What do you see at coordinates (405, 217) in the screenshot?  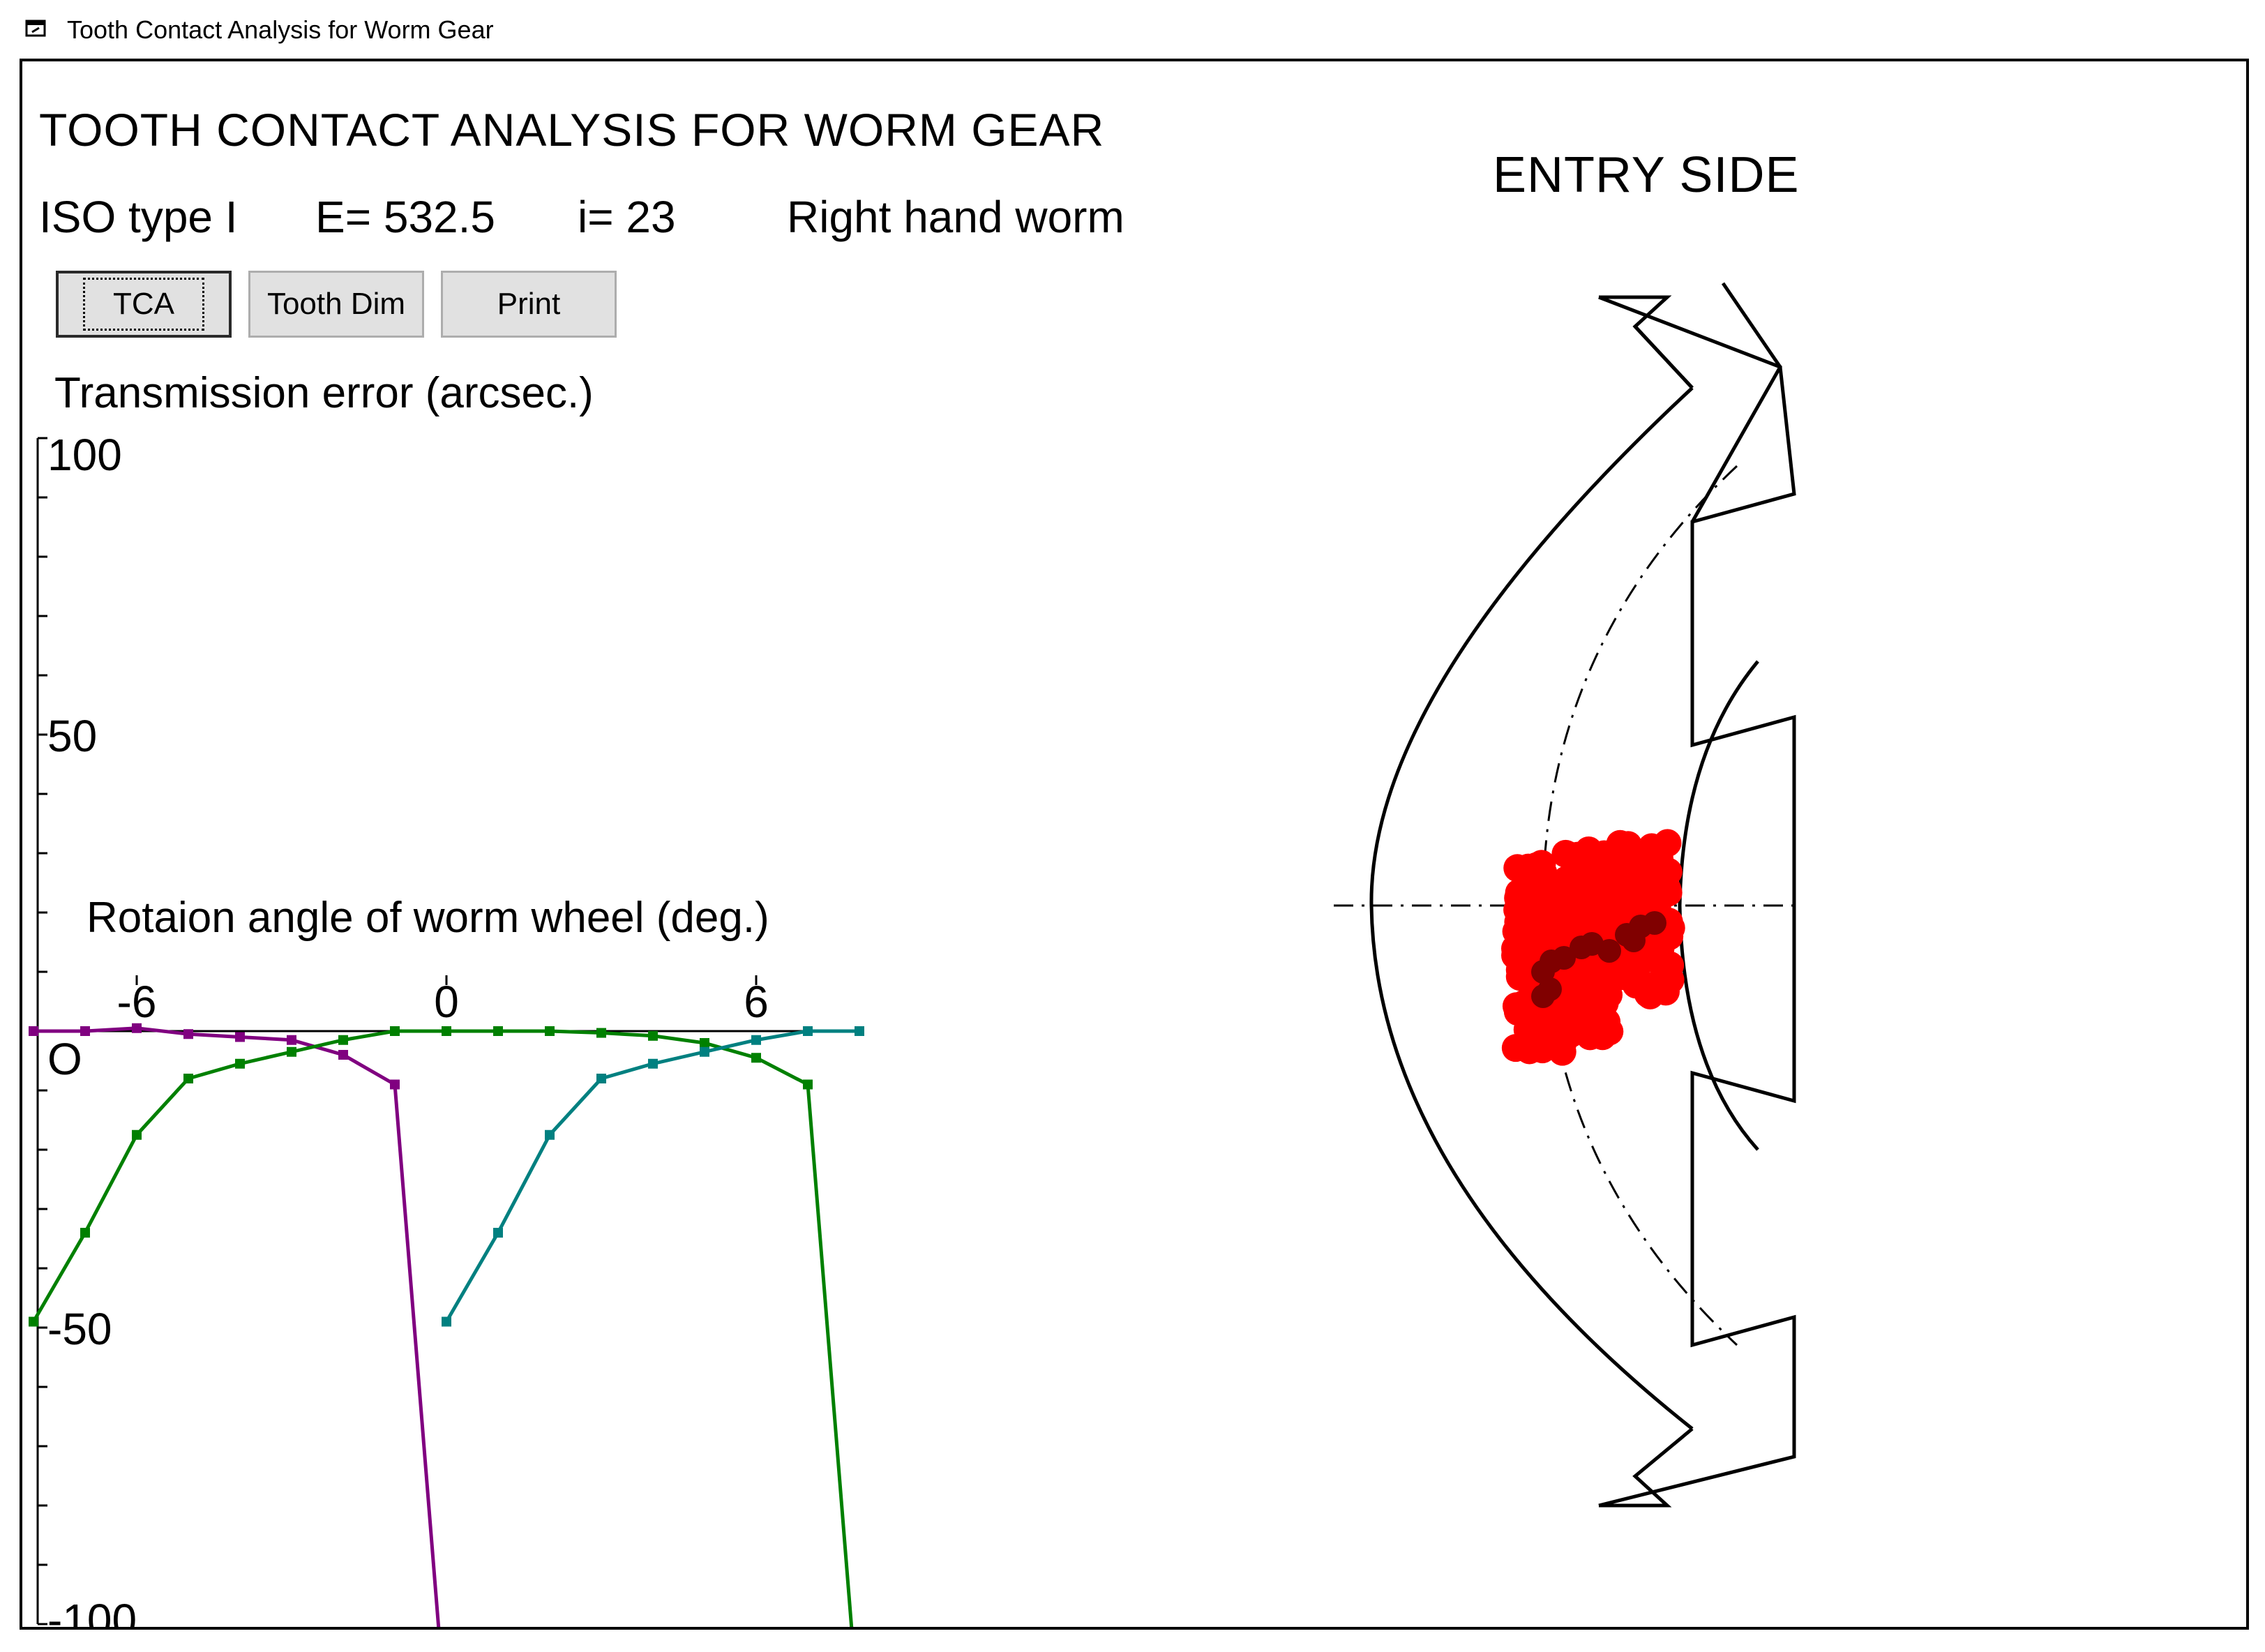 I see `center-distance-label: E= 532.5` at bounding box center [405, 217].